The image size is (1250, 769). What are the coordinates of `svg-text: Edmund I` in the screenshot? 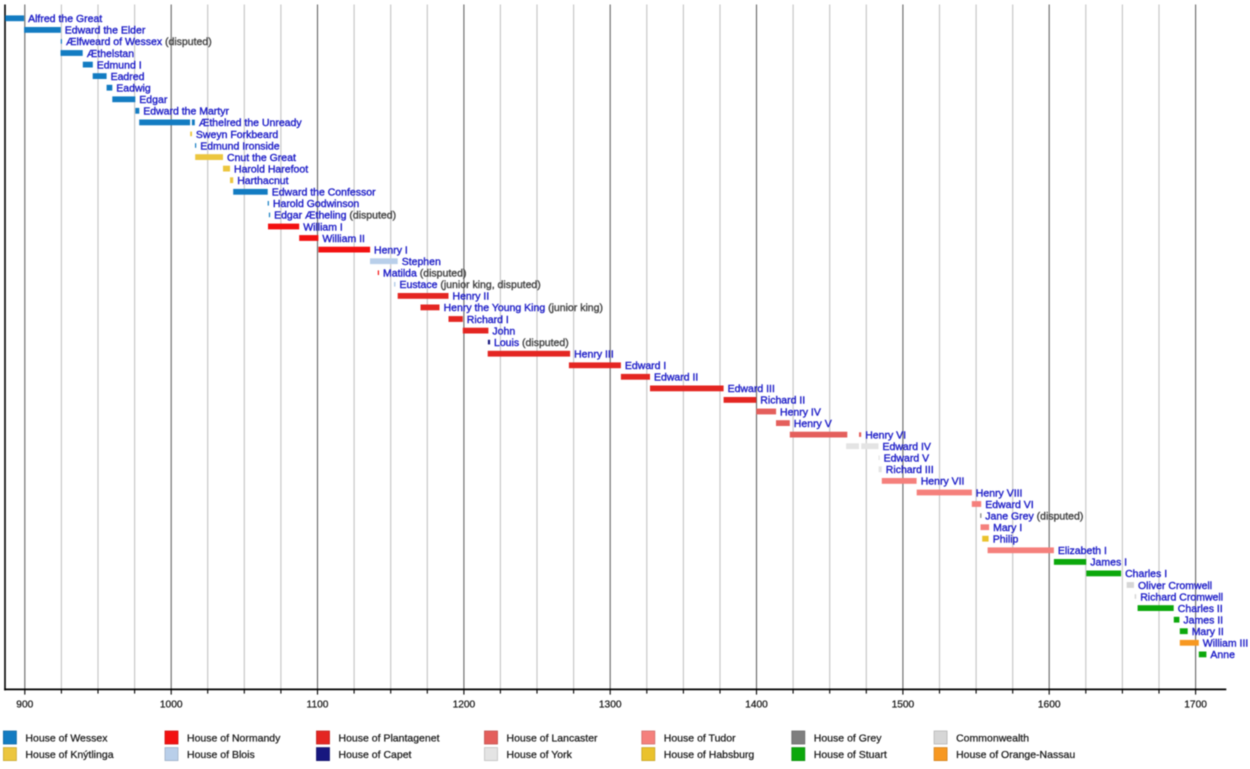 It's located at (119, 65).